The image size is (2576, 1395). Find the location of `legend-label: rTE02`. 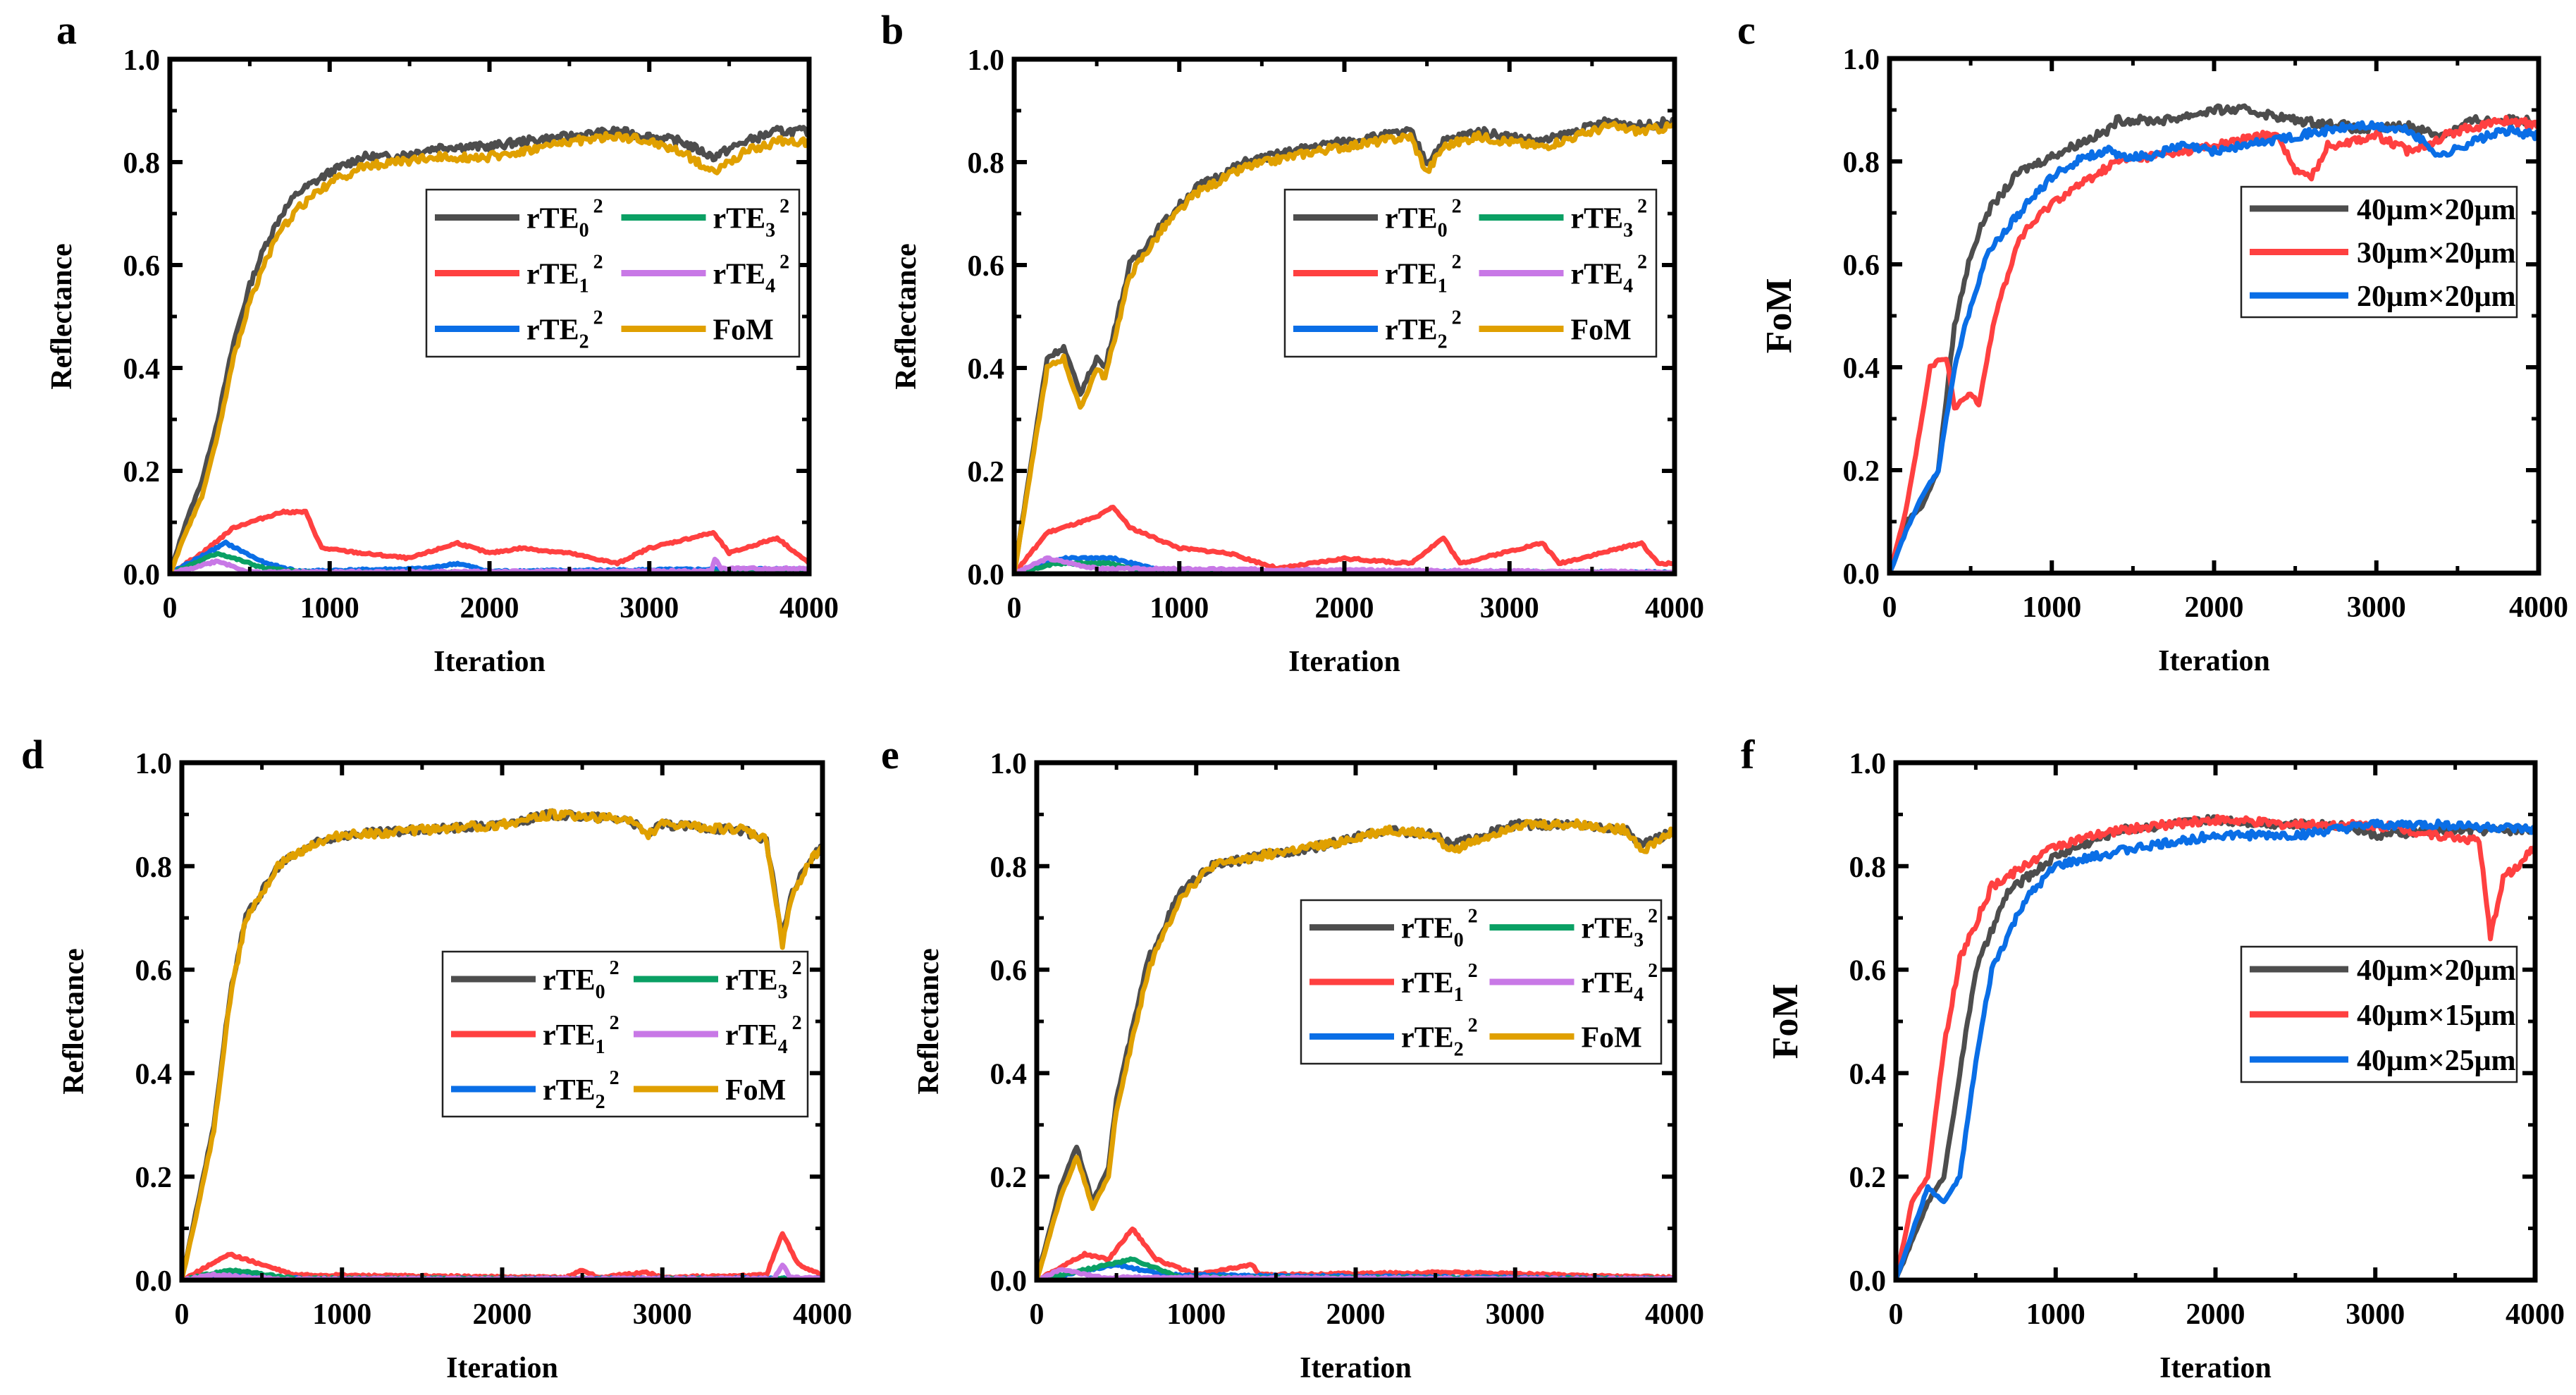

legend-label: rTE02 is located at coordinates (581, 980).